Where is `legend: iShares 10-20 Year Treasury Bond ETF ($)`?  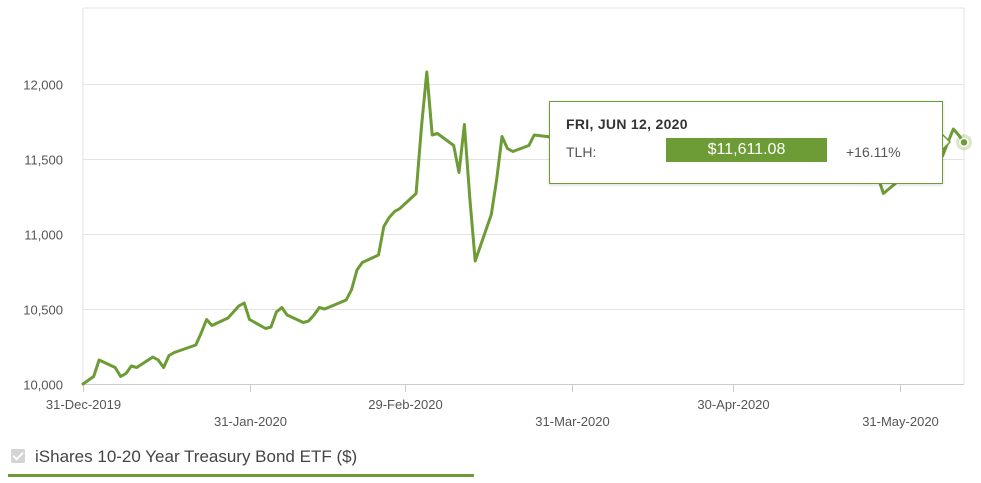 legend: iShares 10-20 Year Treasury Bond ETF ($) is located at coordinates (241, 460).